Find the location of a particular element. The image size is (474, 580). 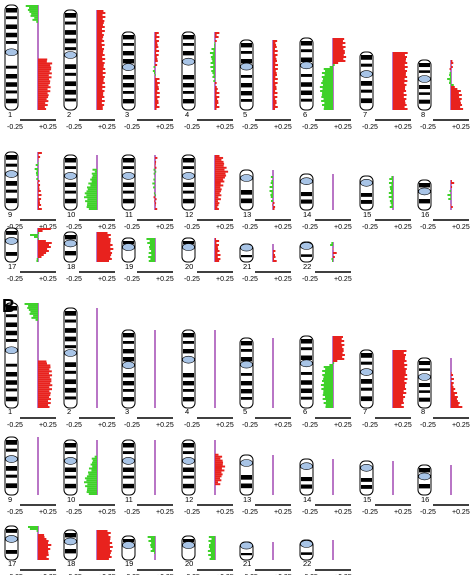

chromosome-18: 18 -0.25 +0.25 is located at coordinates (89, 257).